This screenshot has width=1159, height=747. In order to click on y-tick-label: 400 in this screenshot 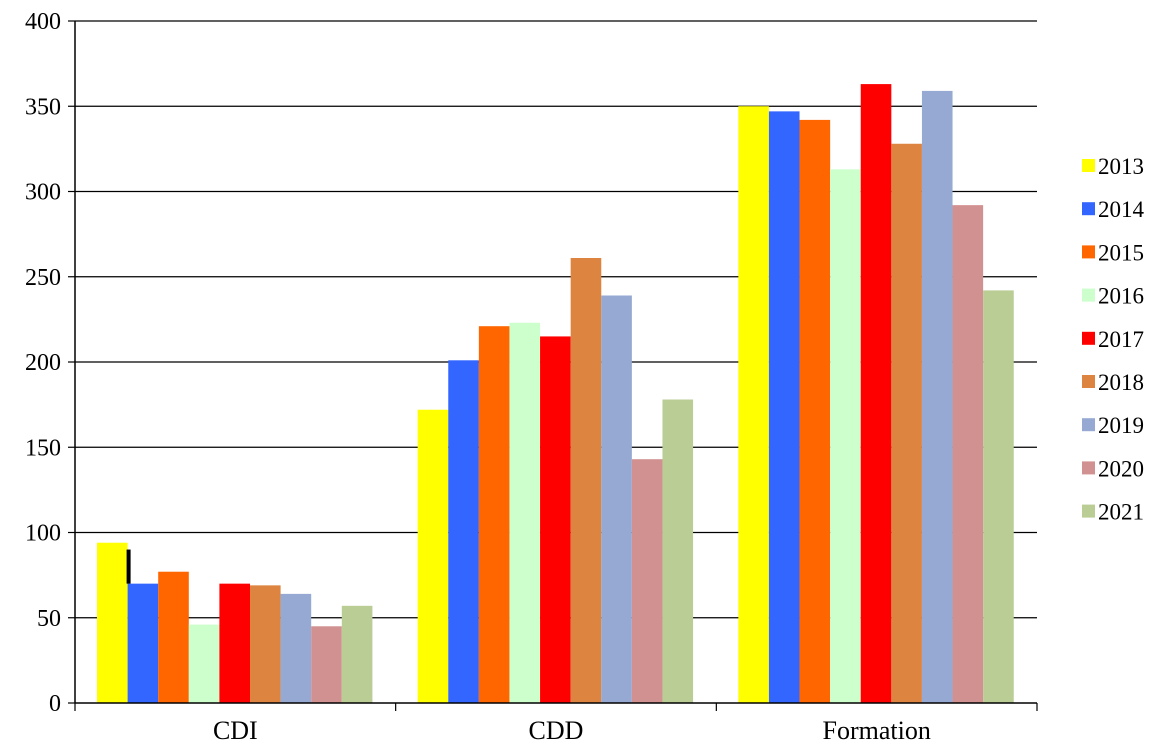, I will do `click(43, 22)`.